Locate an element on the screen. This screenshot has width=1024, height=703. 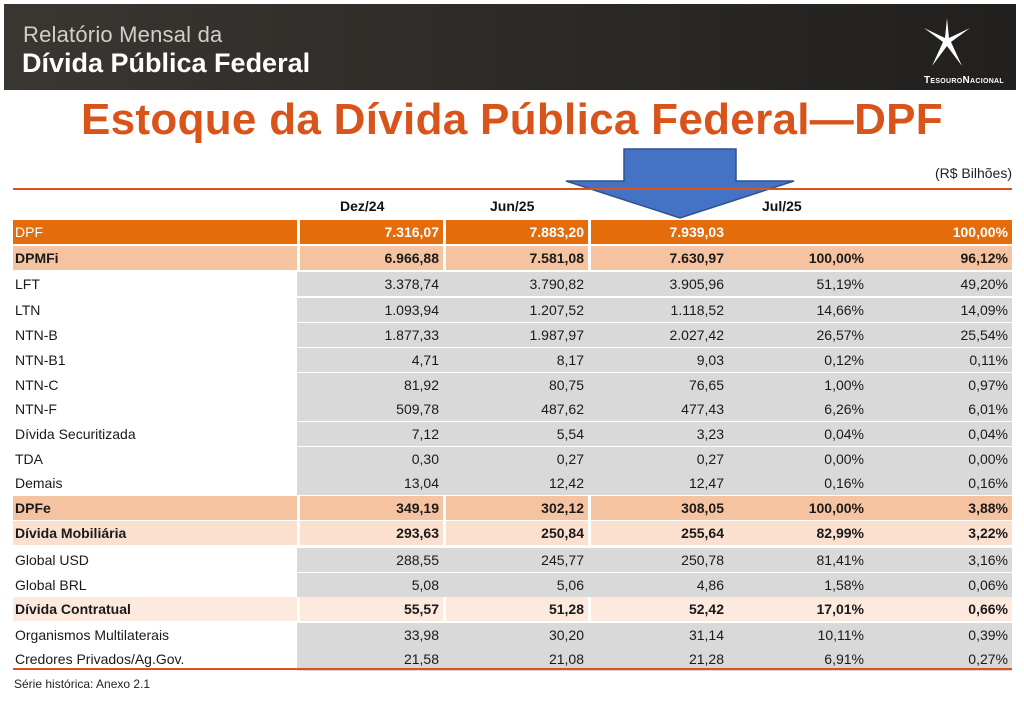
value-cell: 308,05 is located at coordinates (658, 508).